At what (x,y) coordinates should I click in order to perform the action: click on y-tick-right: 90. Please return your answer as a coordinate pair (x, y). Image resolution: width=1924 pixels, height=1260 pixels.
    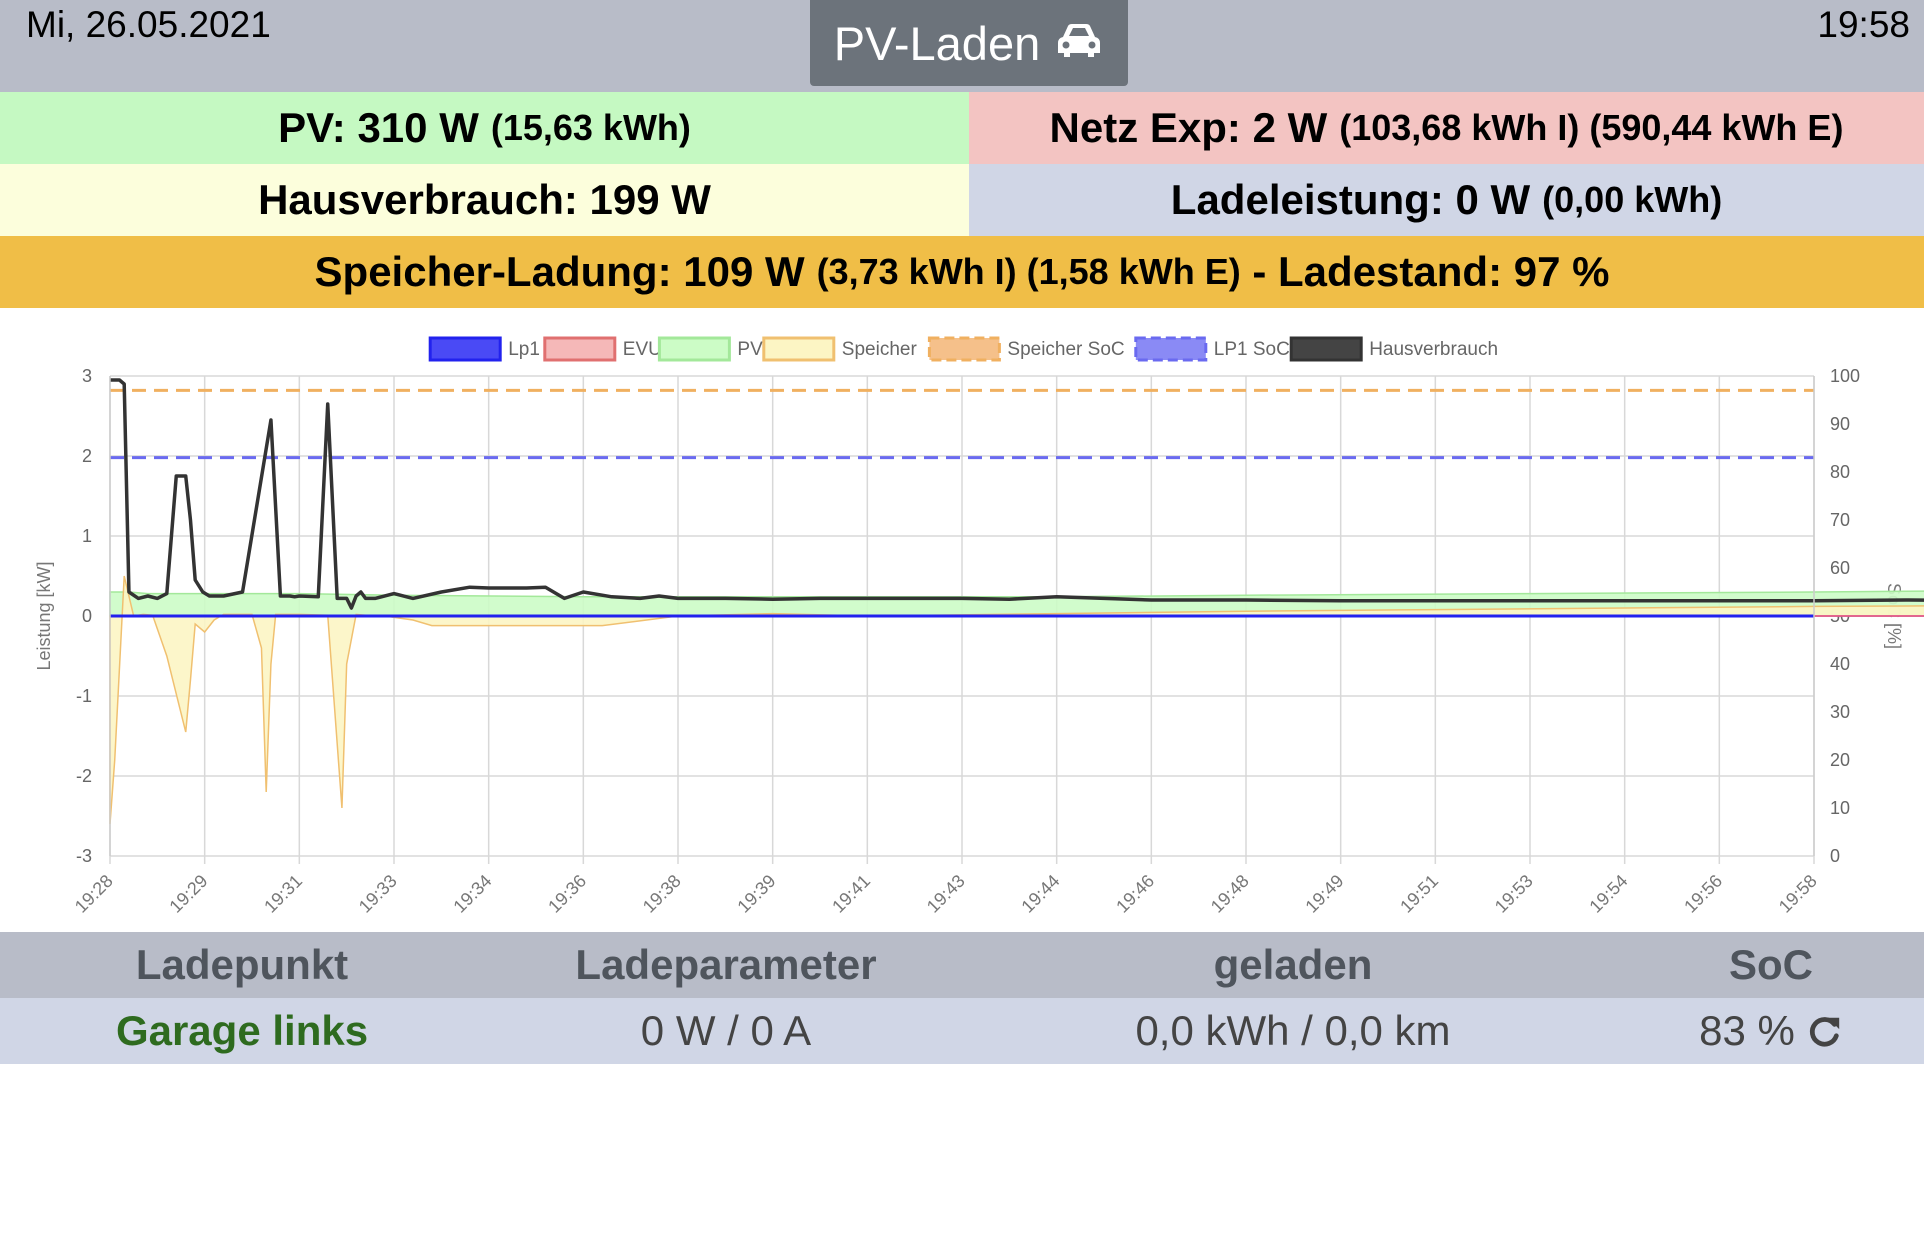
    Looking at the image, I should click on (1840, 424).